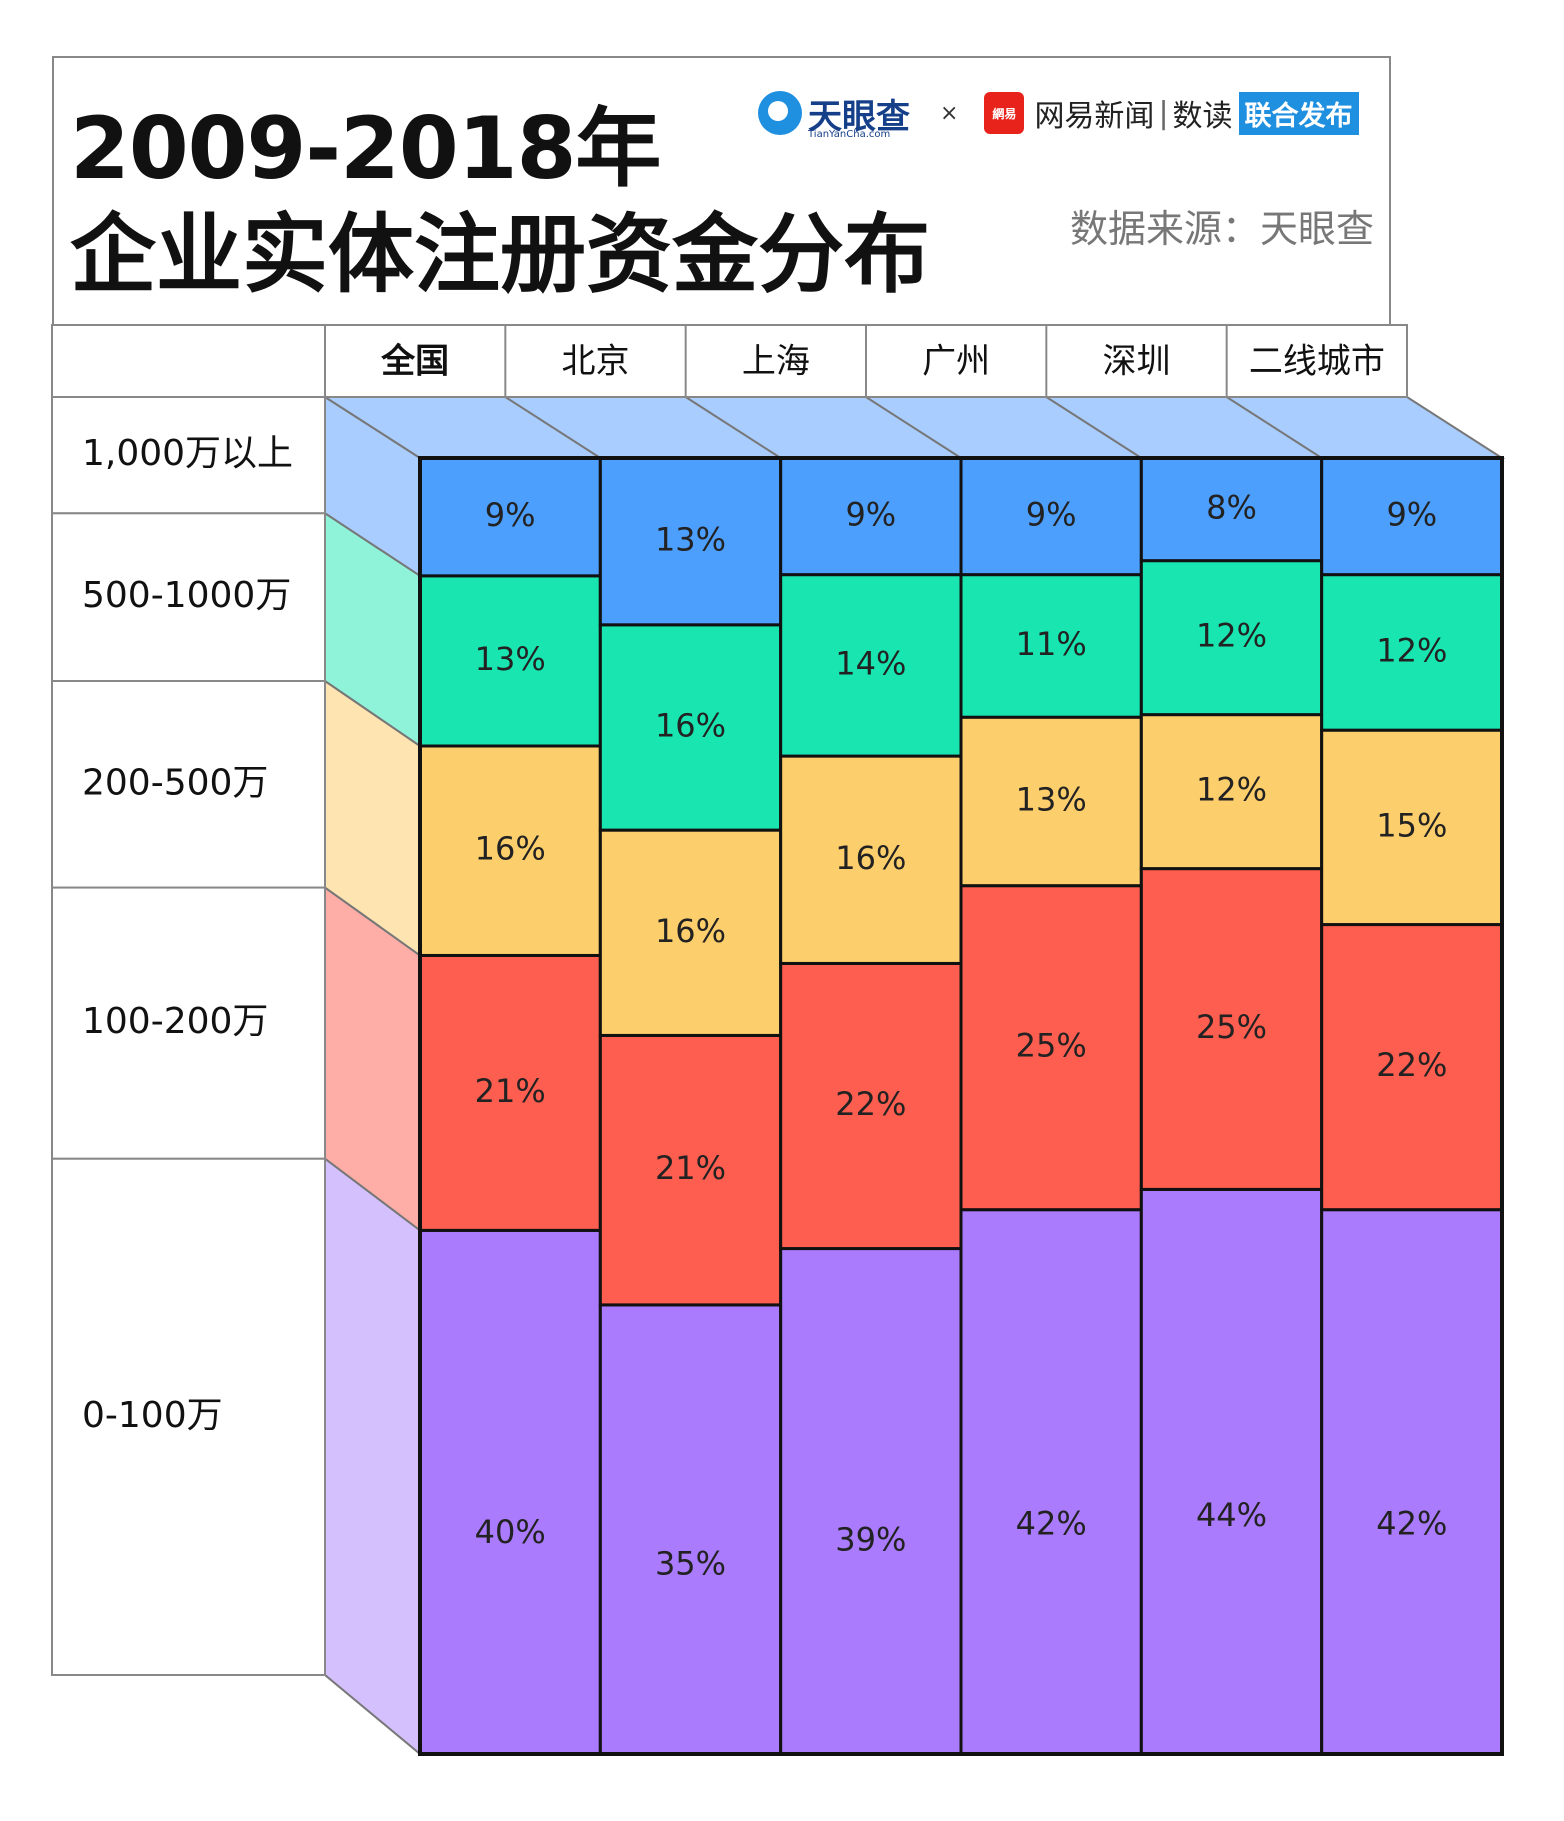  I want to click on data-label-0-2: 16%, so click(510, 849).